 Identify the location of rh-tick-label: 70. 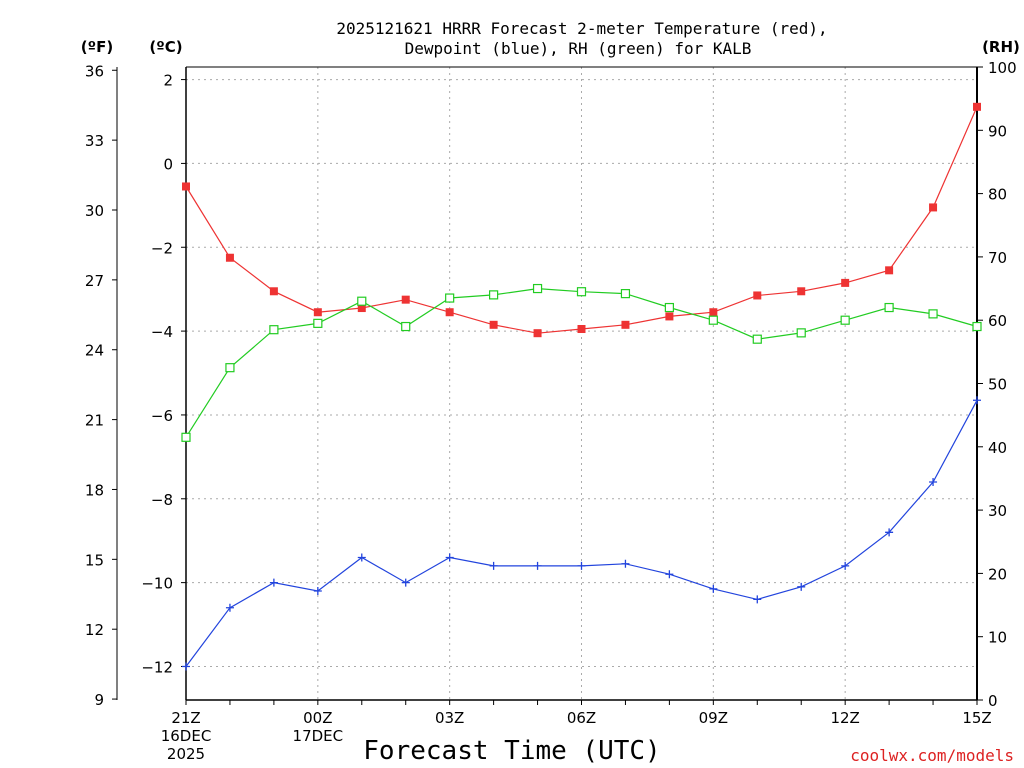
(997, 258).